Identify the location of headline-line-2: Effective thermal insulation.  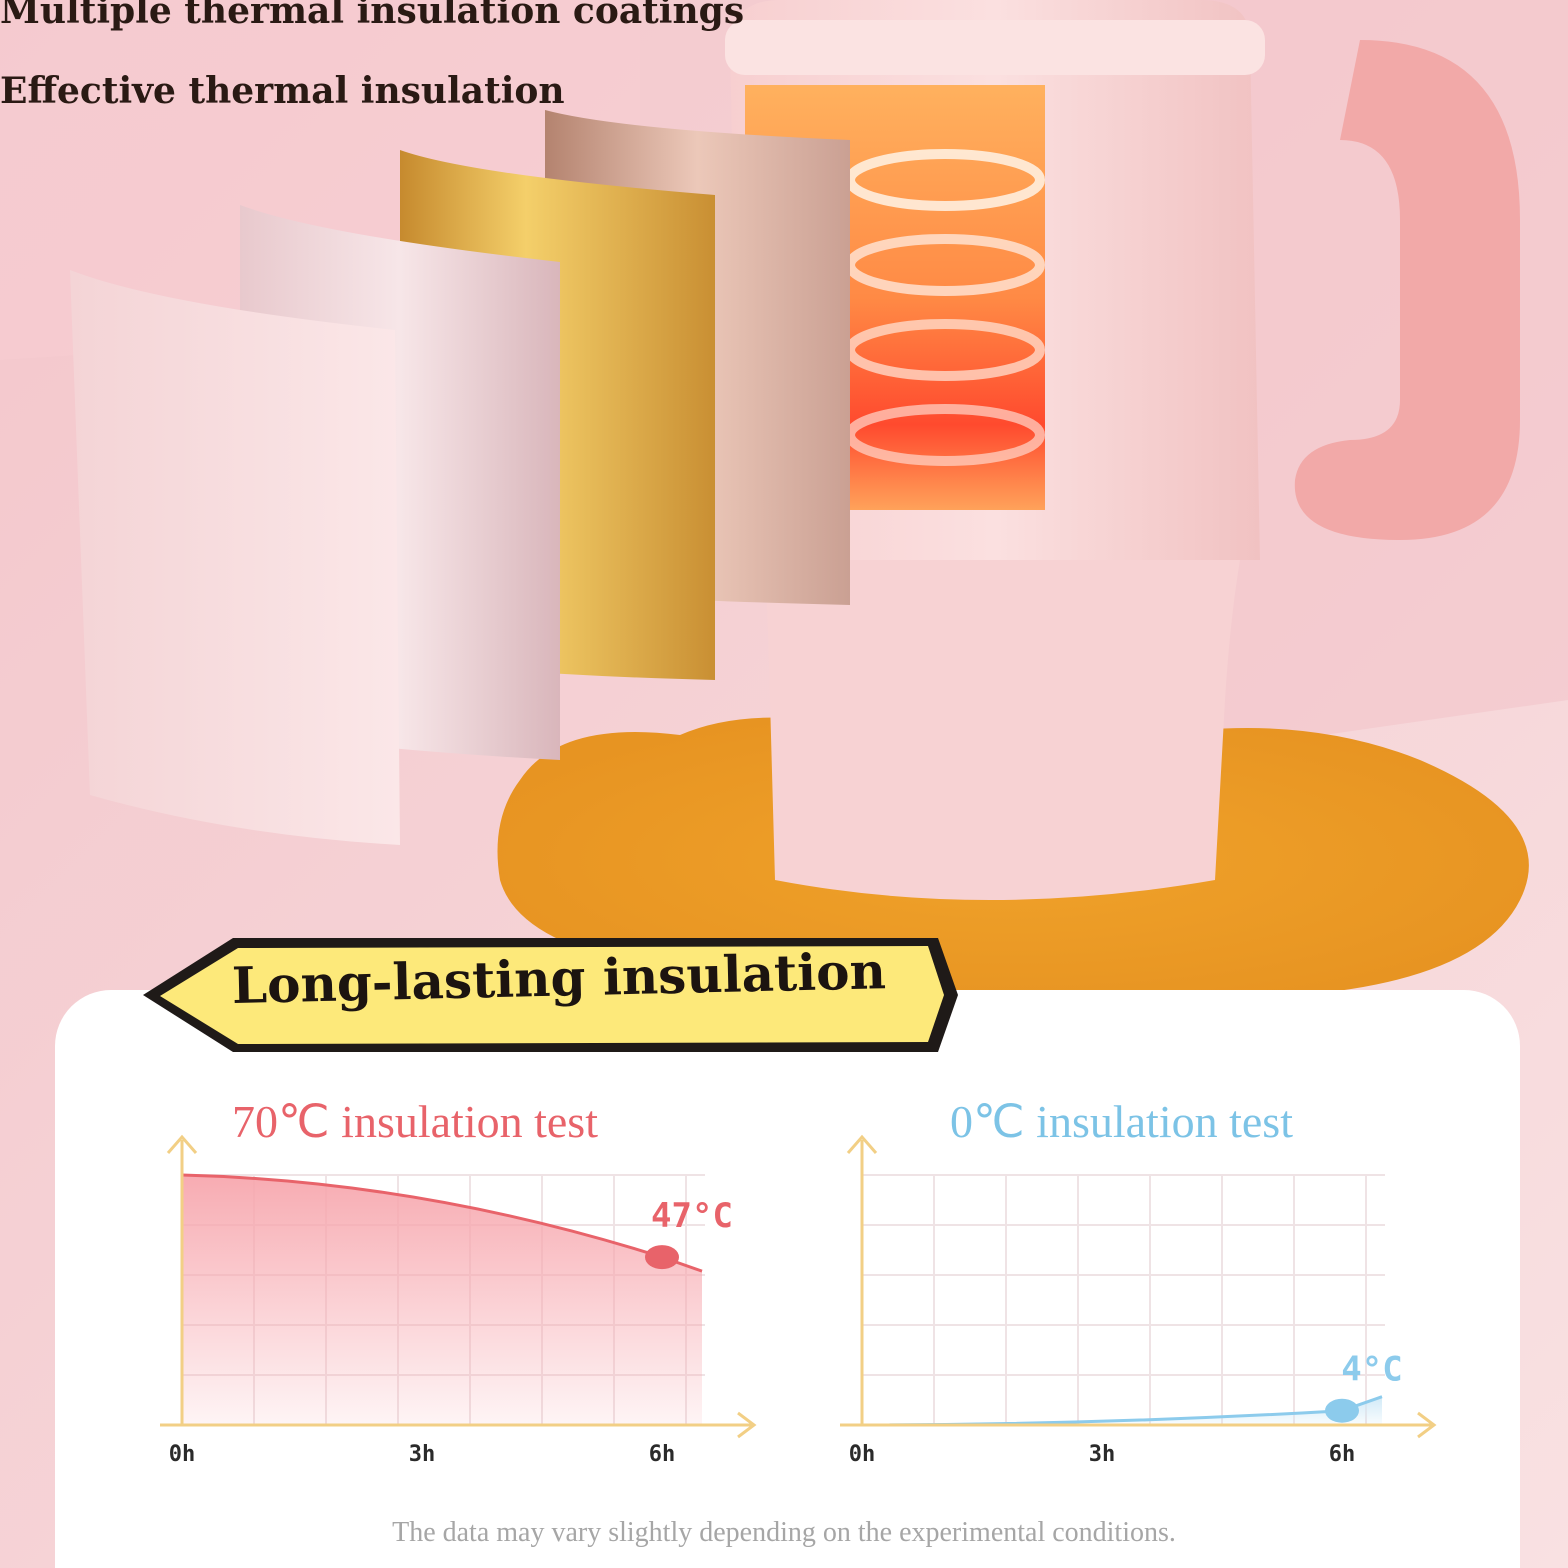
(282, 91).